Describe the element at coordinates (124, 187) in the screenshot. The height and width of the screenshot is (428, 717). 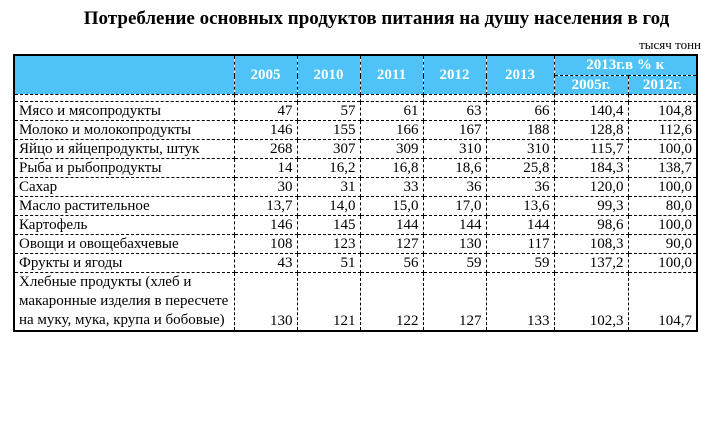
I see `product-name: Сахар` at that location.